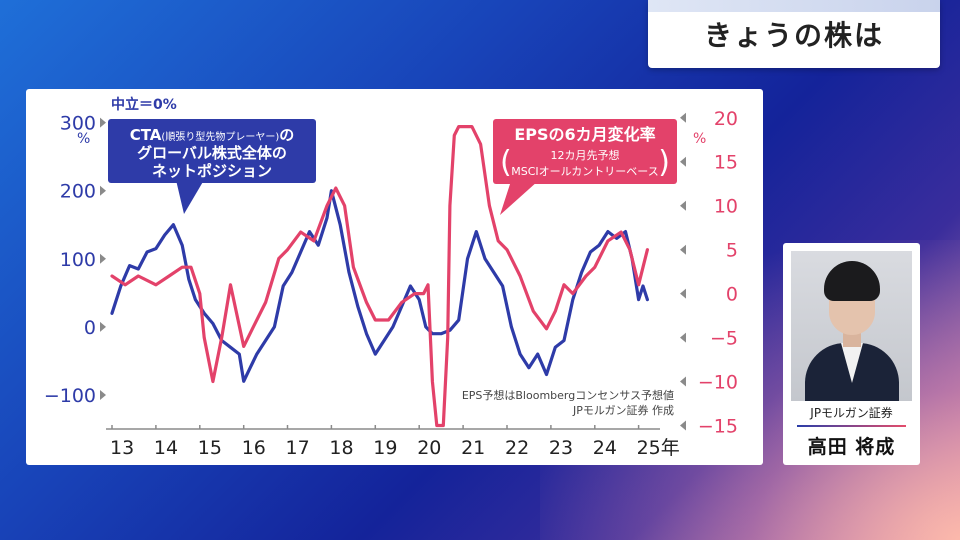 The height and width of the screenshot is (540, 960). I want to click on x-axis-tick-label: 18, so click(341, 448).